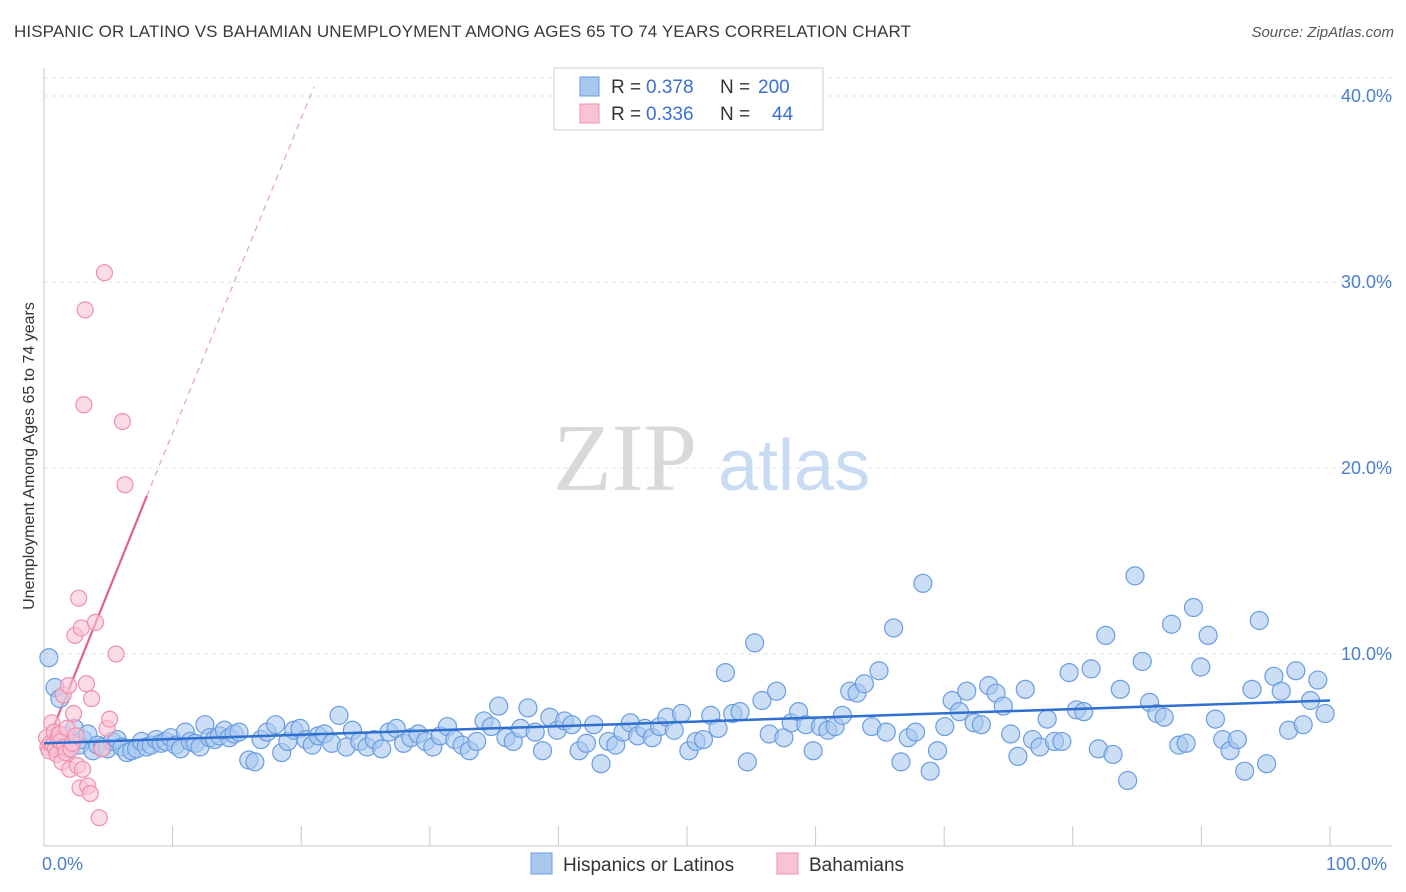  What do you see at coordinates (1366, 654) in the screenshot?
I see `y-tick-label-10: 10.0%` at bounding box center [1366, 654].